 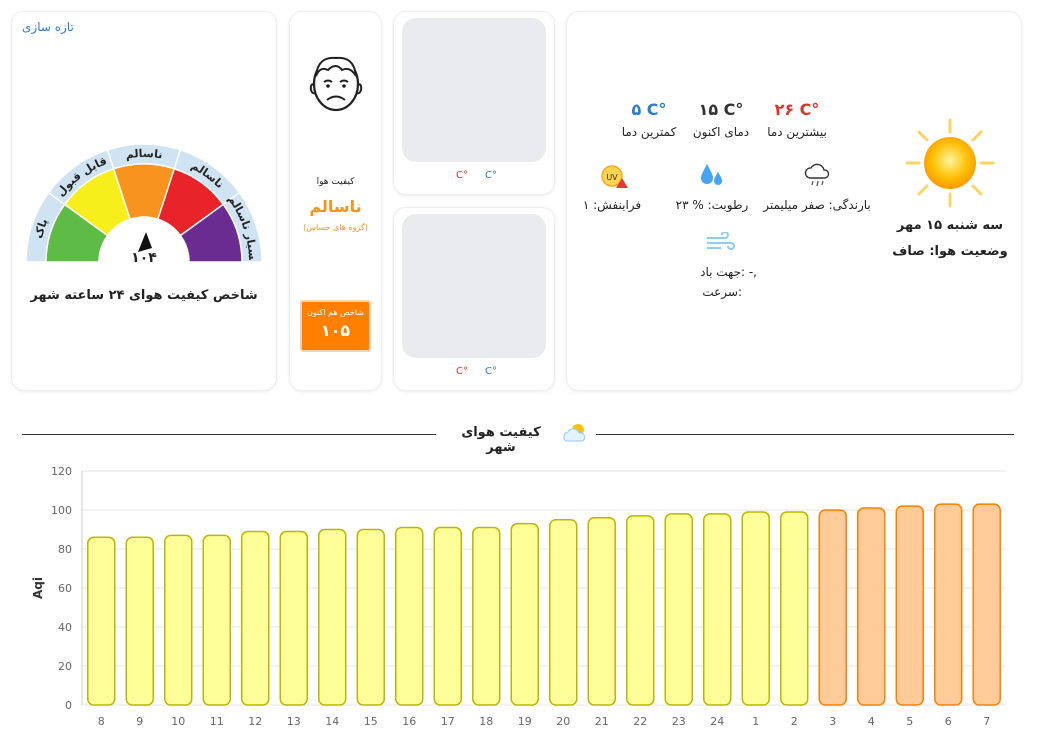 I want to click on section-title: کیفیت هوای شهر, so click(x=501, y=440).